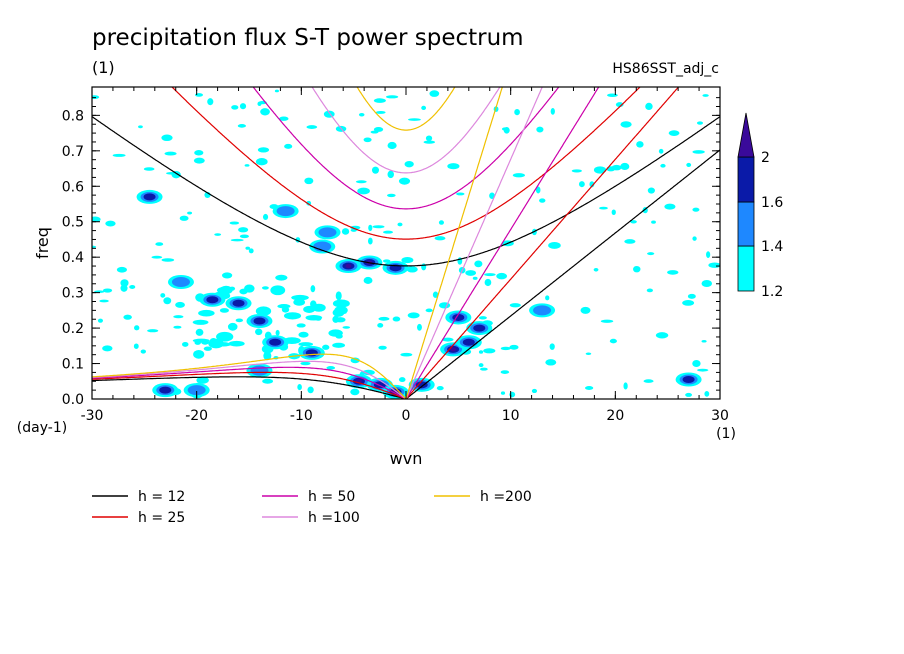 The height and width of the screenshot is (654, 904). What do you see at coordinates (615, 416) in the screenshot?
I see `x-tick-label: 20` at bounding box center [615, 416].